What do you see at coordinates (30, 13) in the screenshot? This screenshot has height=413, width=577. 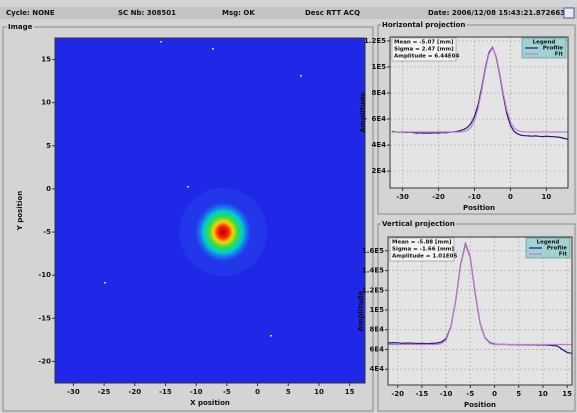 I see `cycle: Cycle: NONE` at bounding box center [30, 13].